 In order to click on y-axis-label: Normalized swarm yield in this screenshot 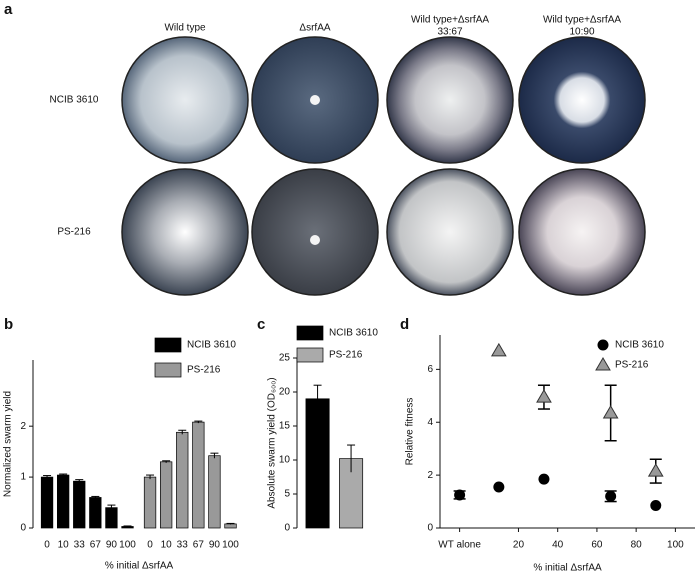, I will do `click(8, 444)`.